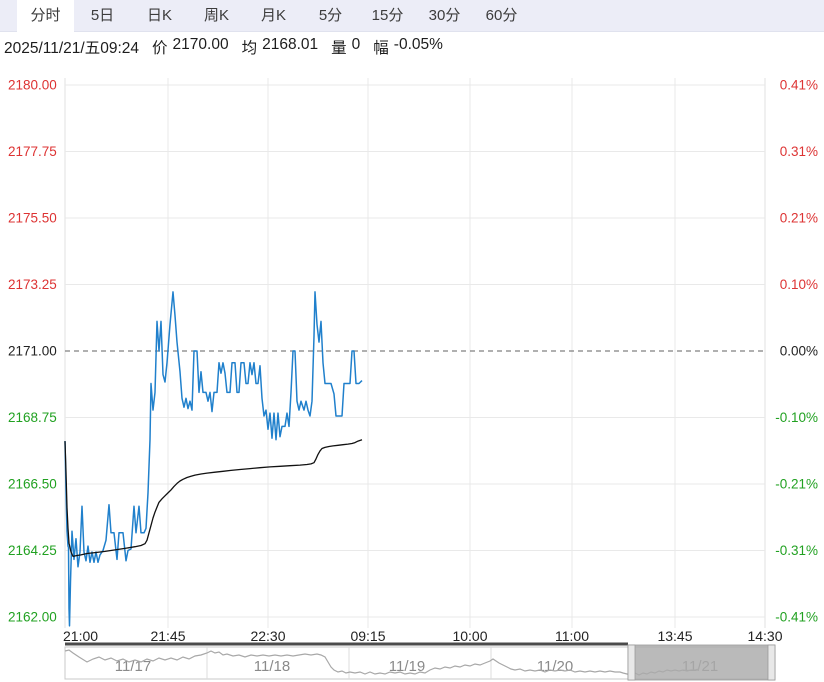 The height and width of the screenshot is (682, 824). Describe the element at coordinates (387, 15) in the screenshot. I see `tab-15min: 15分` at that location.